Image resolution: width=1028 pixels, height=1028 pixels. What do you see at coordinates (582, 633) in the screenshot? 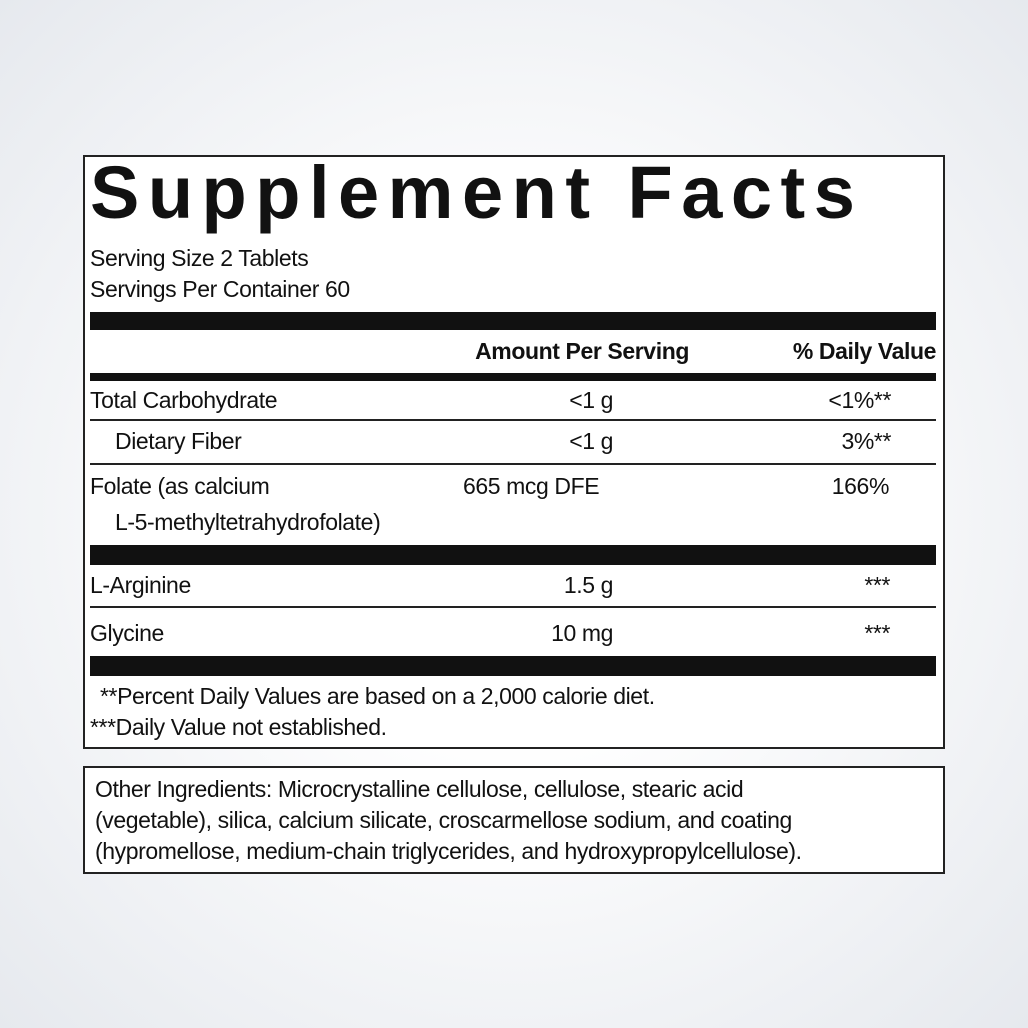
I see `nutrient-amount: 10 mg` at bounding box center [582, 633].